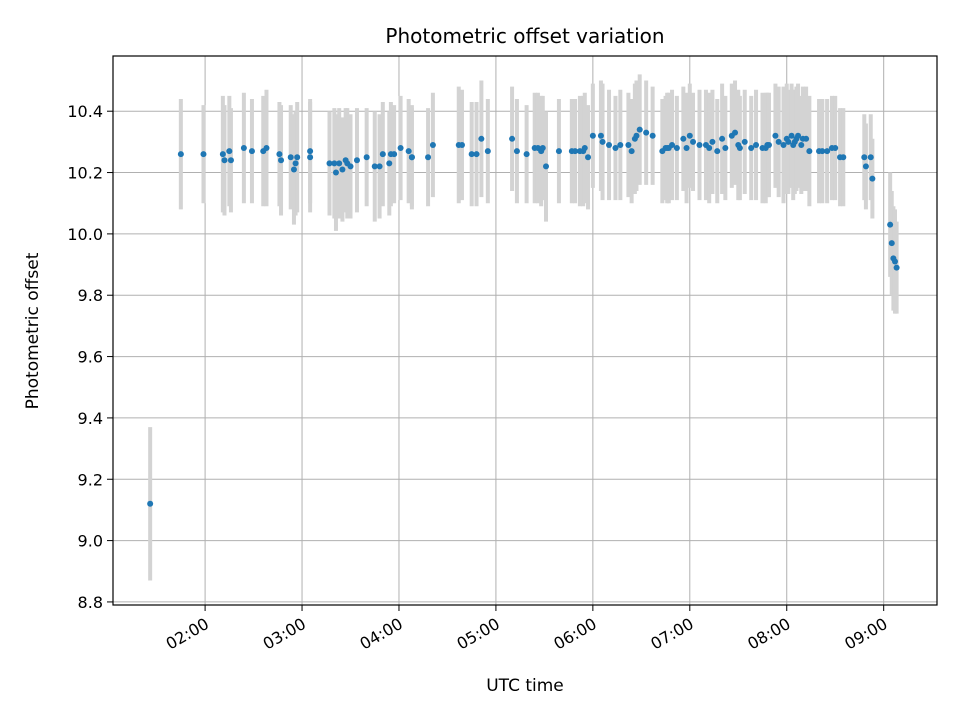  I want to click on y-axis-ticks: 8.8 9.0 9.2 9.4 9.6 9.8 10.0 10.2 10.4, so click(90, 357).